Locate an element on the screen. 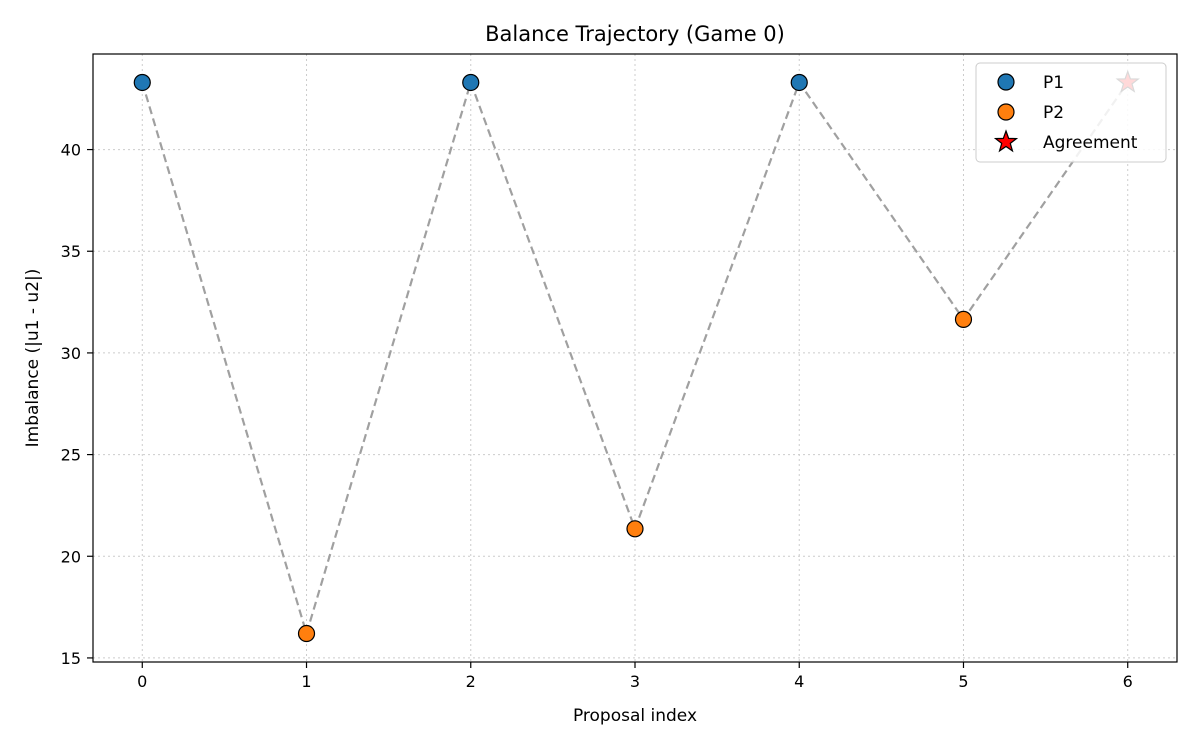  y-tick-label: 30 is located at coordinates (71, 353).